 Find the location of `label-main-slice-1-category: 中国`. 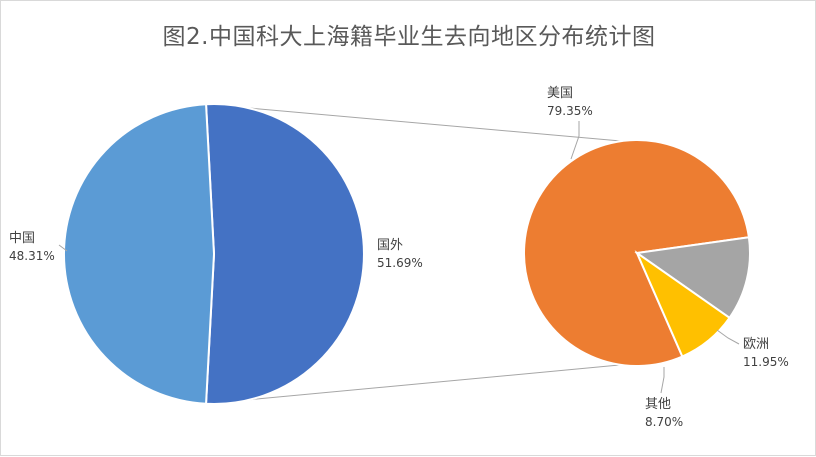

label-main-slice-1-category: 中国 is located at coordinates (22, 238).